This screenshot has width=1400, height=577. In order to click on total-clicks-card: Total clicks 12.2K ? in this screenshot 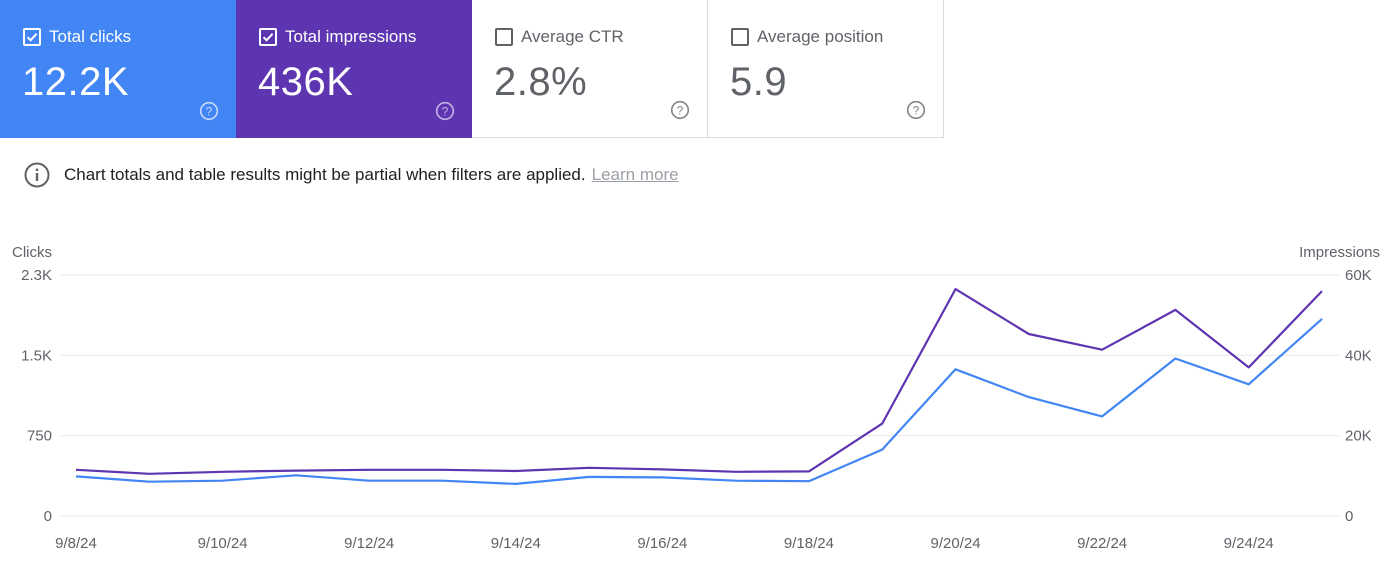, I will do `click(118, 69)`.